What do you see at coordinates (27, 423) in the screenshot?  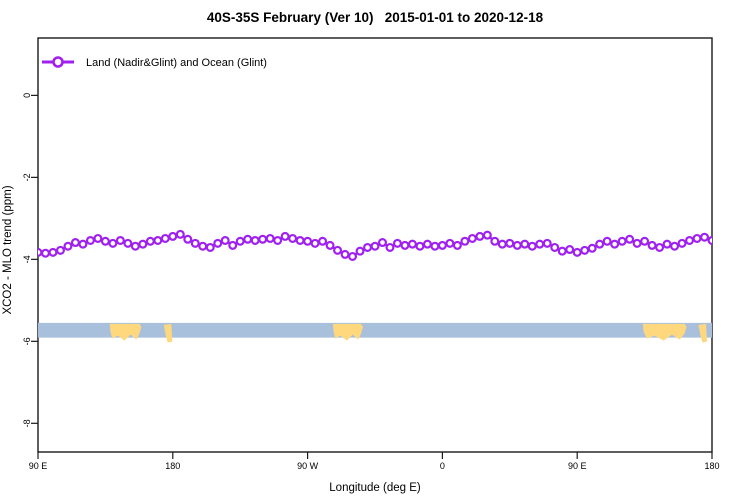 I see `y-tick-label: -8` at bounding box center [27, 423].